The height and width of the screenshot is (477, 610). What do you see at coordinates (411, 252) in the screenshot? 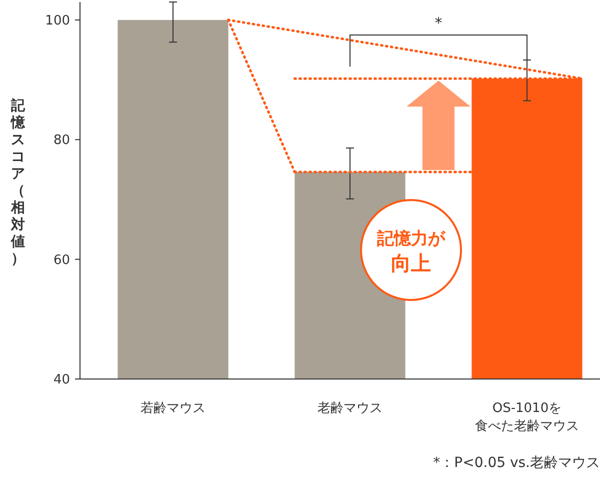
I see `annotation: 記憶力が向上` at bounding box center [411, 252].